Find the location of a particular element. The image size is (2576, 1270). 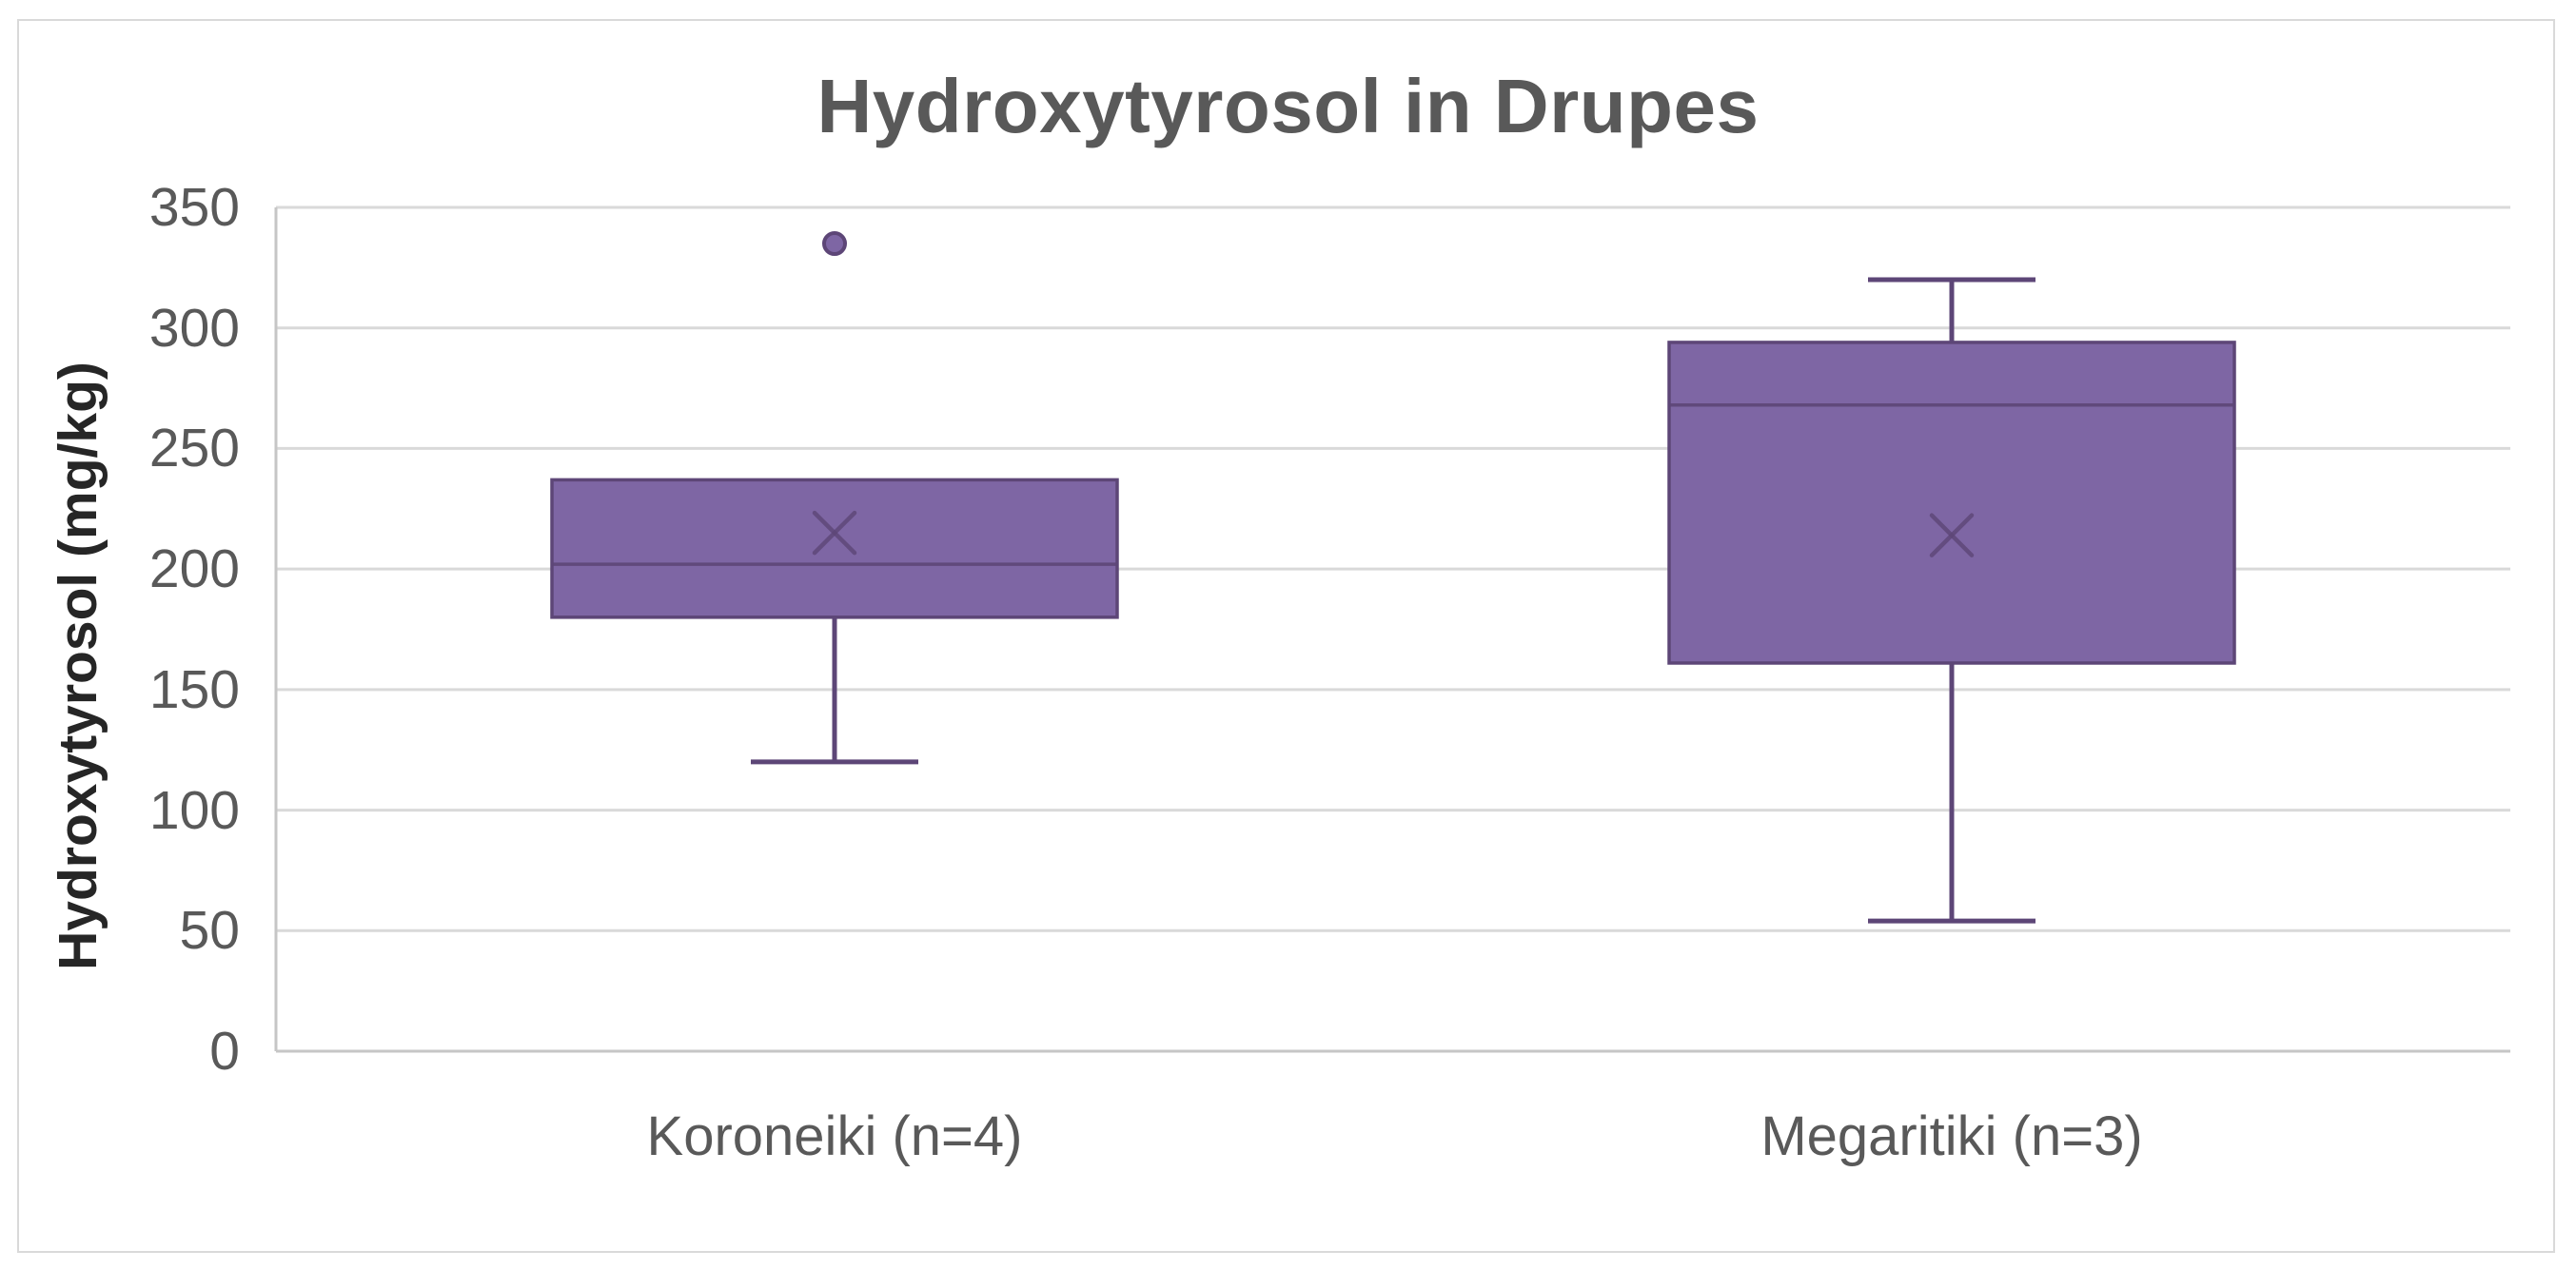

y-tick-label-200: 200 is located at coordinates (194, 569).